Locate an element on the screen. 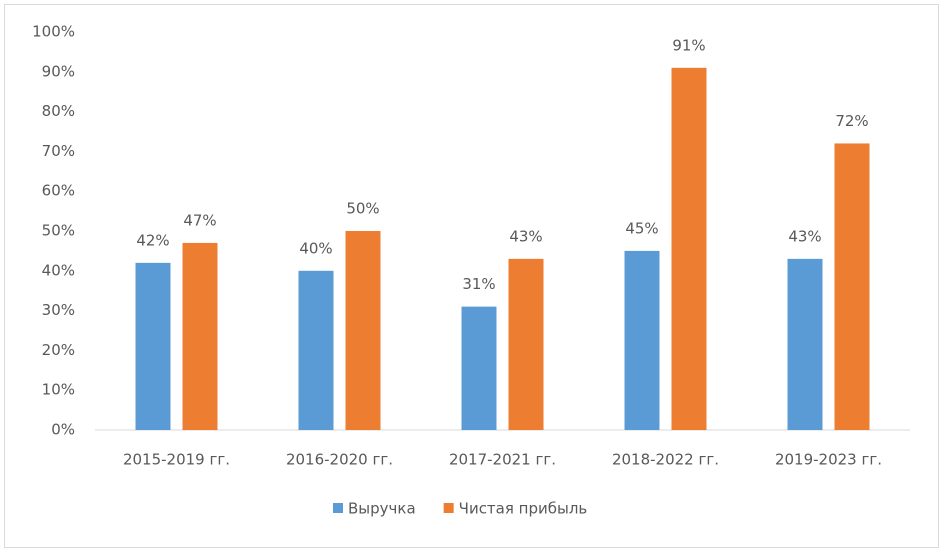 The width and height of the screenshot is (945, 552). y-tick-label: 60% is located at coordinates (58, 191).